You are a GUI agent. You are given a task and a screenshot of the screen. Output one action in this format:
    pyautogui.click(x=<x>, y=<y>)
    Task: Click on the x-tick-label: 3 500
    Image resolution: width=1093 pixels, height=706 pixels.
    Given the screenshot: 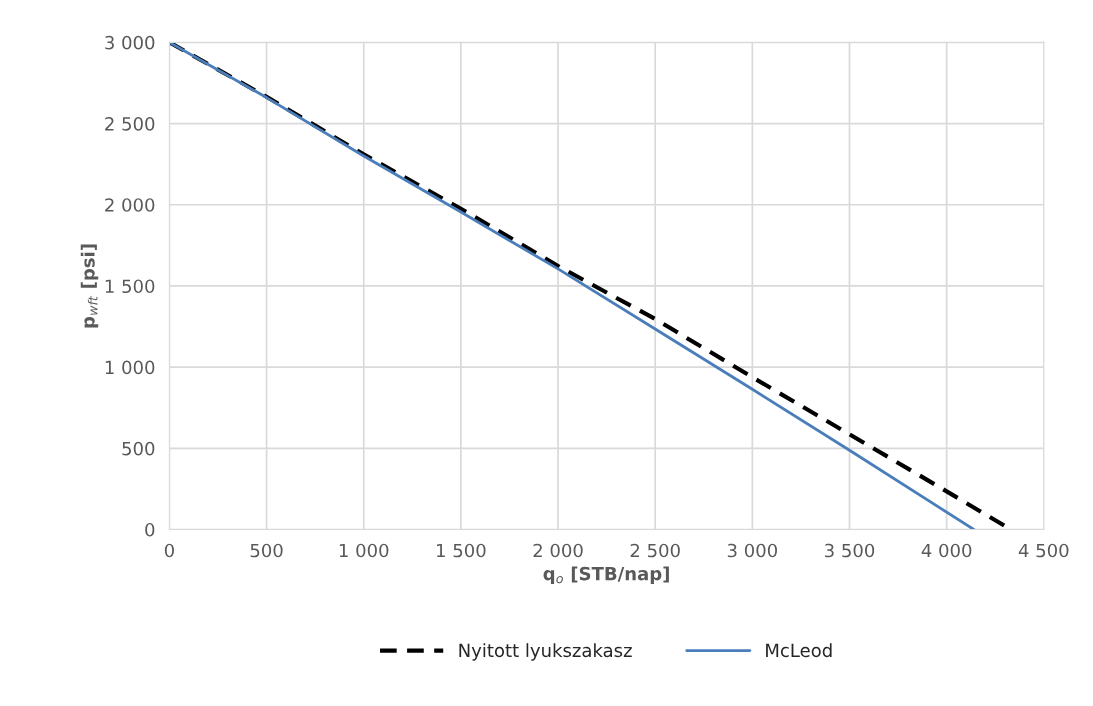 What is the action you would take?
    pyautogui.click(x=850, y=550)
    